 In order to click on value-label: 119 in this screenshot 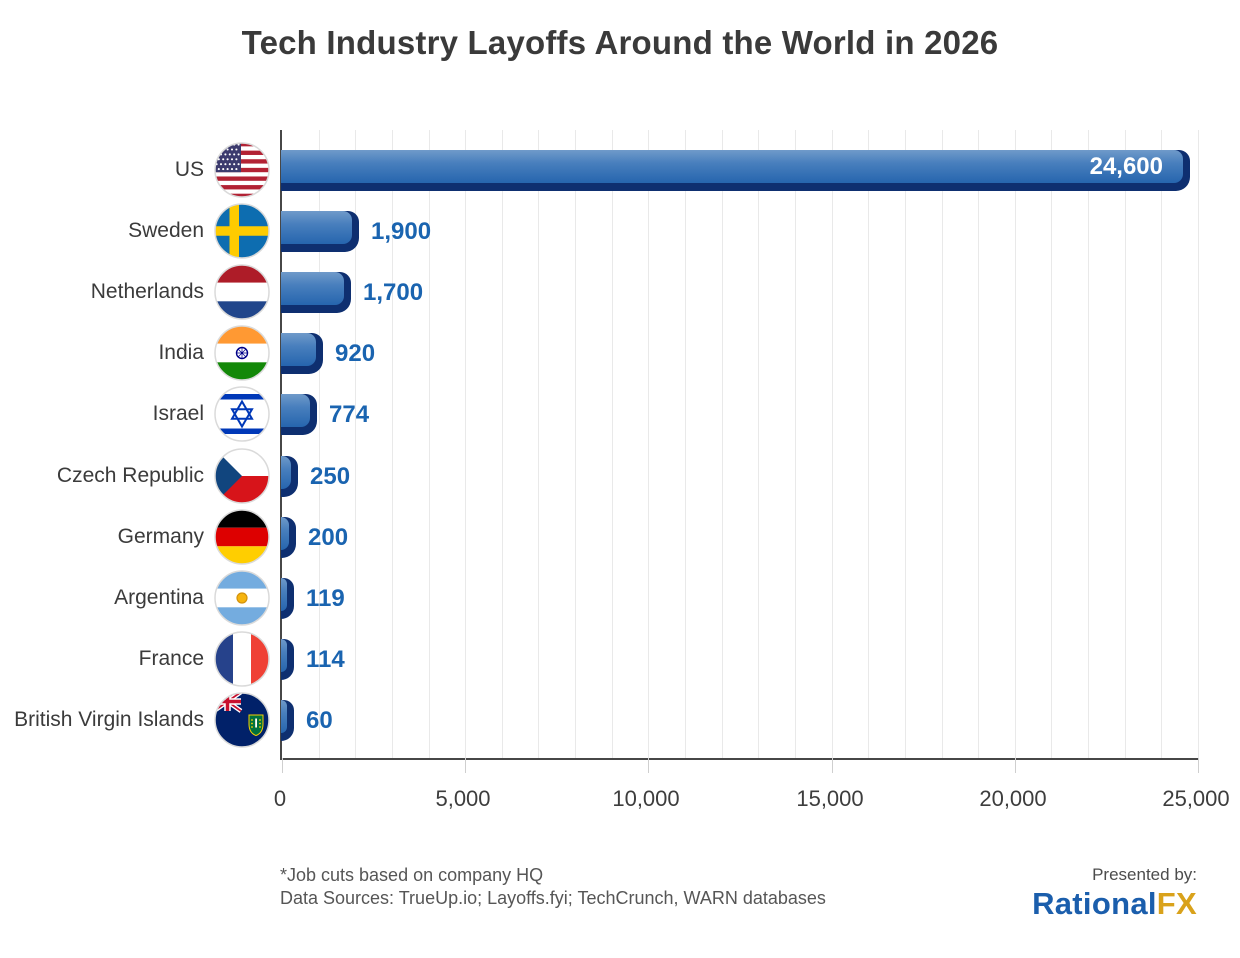, I will do `click(325, 598)`.